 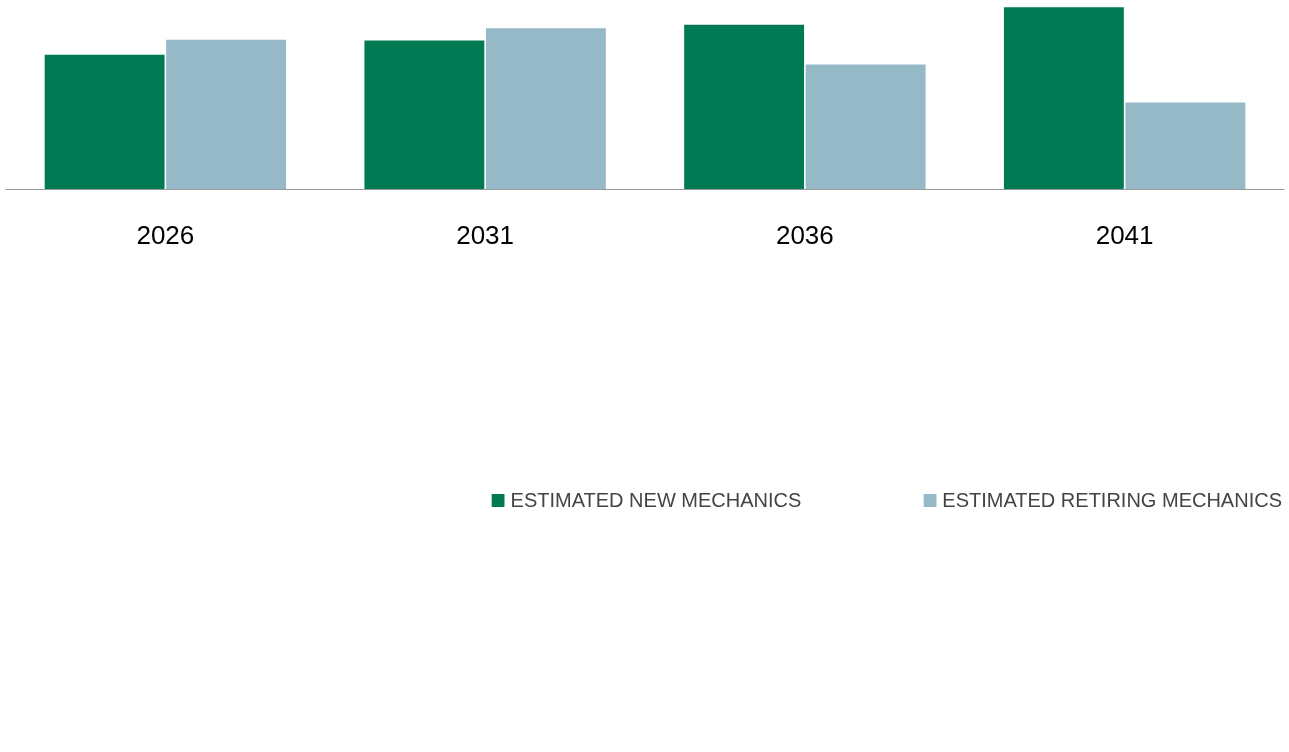 I want to click on x-tick-label: 2036, so click(x=804, y=234).